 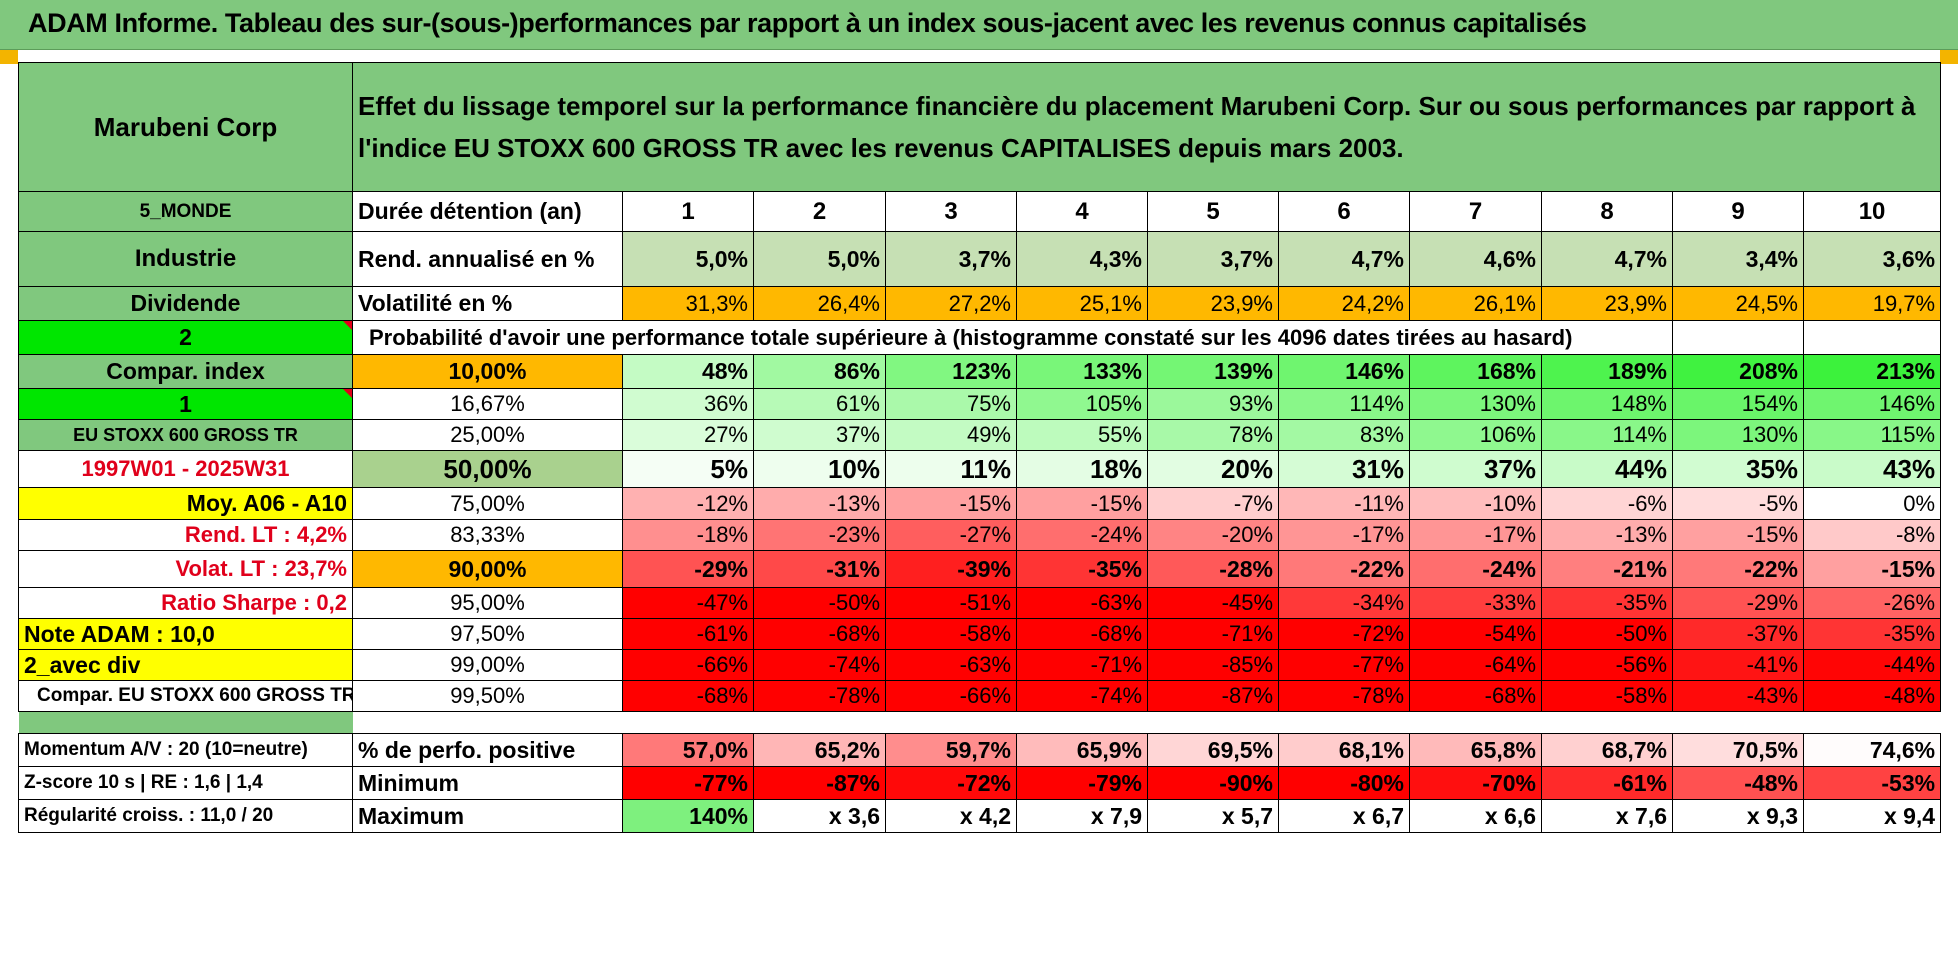 What do you see at coordinates (185, 783) in the screenshot?
I see `bottom-metric-label: Z-score 10 s | RE : 1,6 | 1,4` at bounding box center [185, 783].